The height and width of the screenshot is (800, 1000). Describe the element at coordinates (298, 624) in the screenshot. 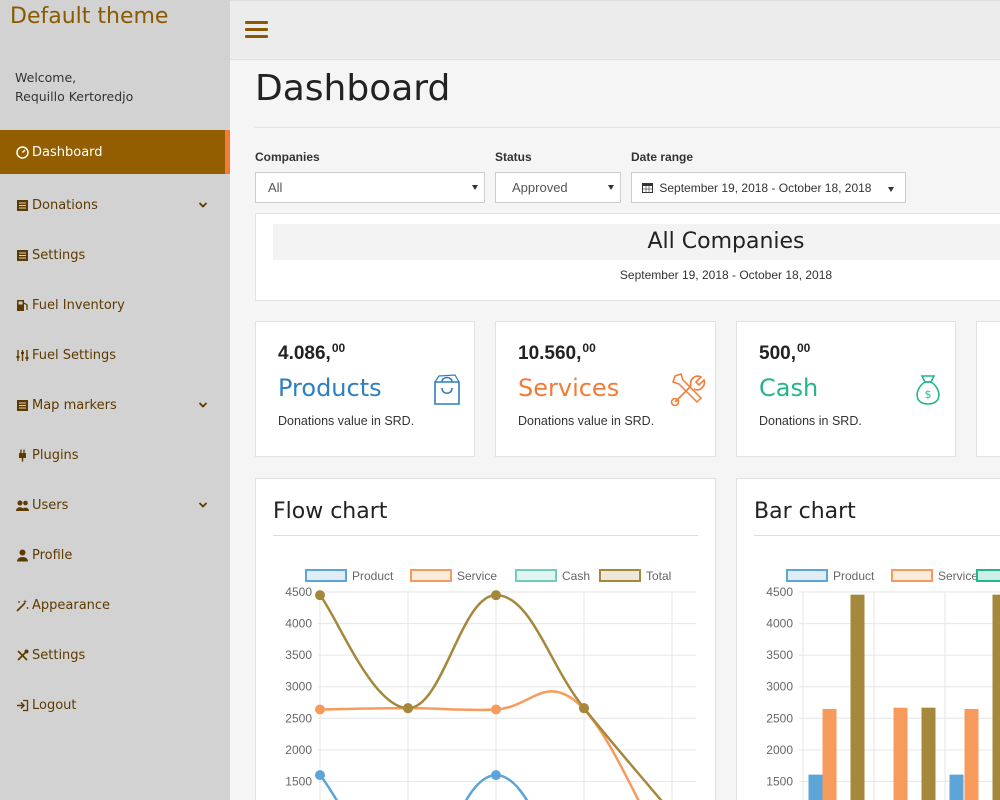

I see `y-tick-label: 4000` at that location.